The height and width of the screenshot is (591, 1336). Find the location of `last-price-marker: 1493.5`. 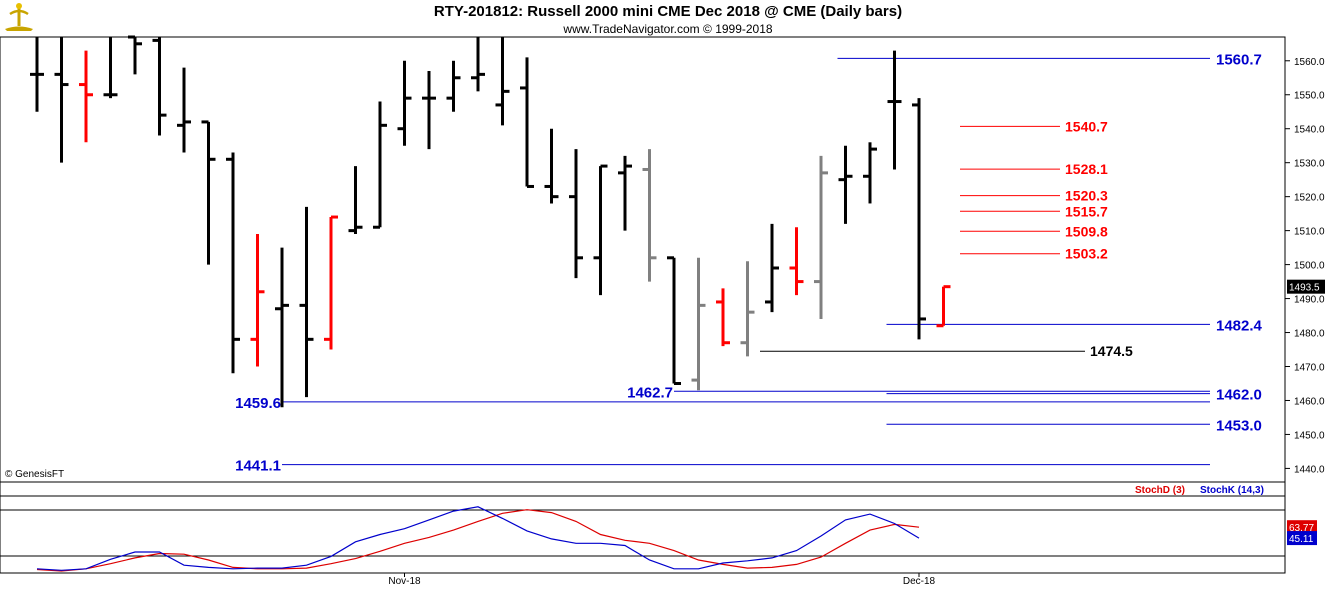

last-price-marker: 1493.5 is located at coordinates (1306, 286).